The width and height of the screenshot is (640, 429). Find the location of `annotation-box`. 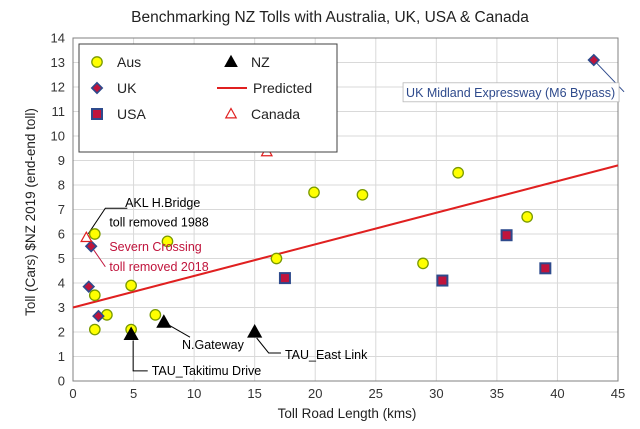

annotation-box is located at coordinates (511, 92).